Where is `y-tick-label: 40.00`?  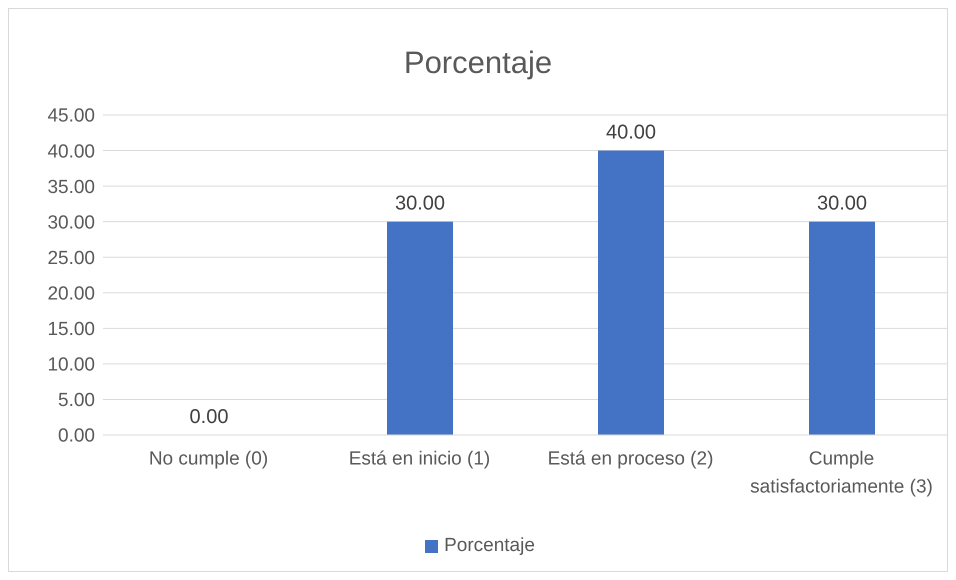
y-tick-label: 40.00 is located at coordinates (71, 151).